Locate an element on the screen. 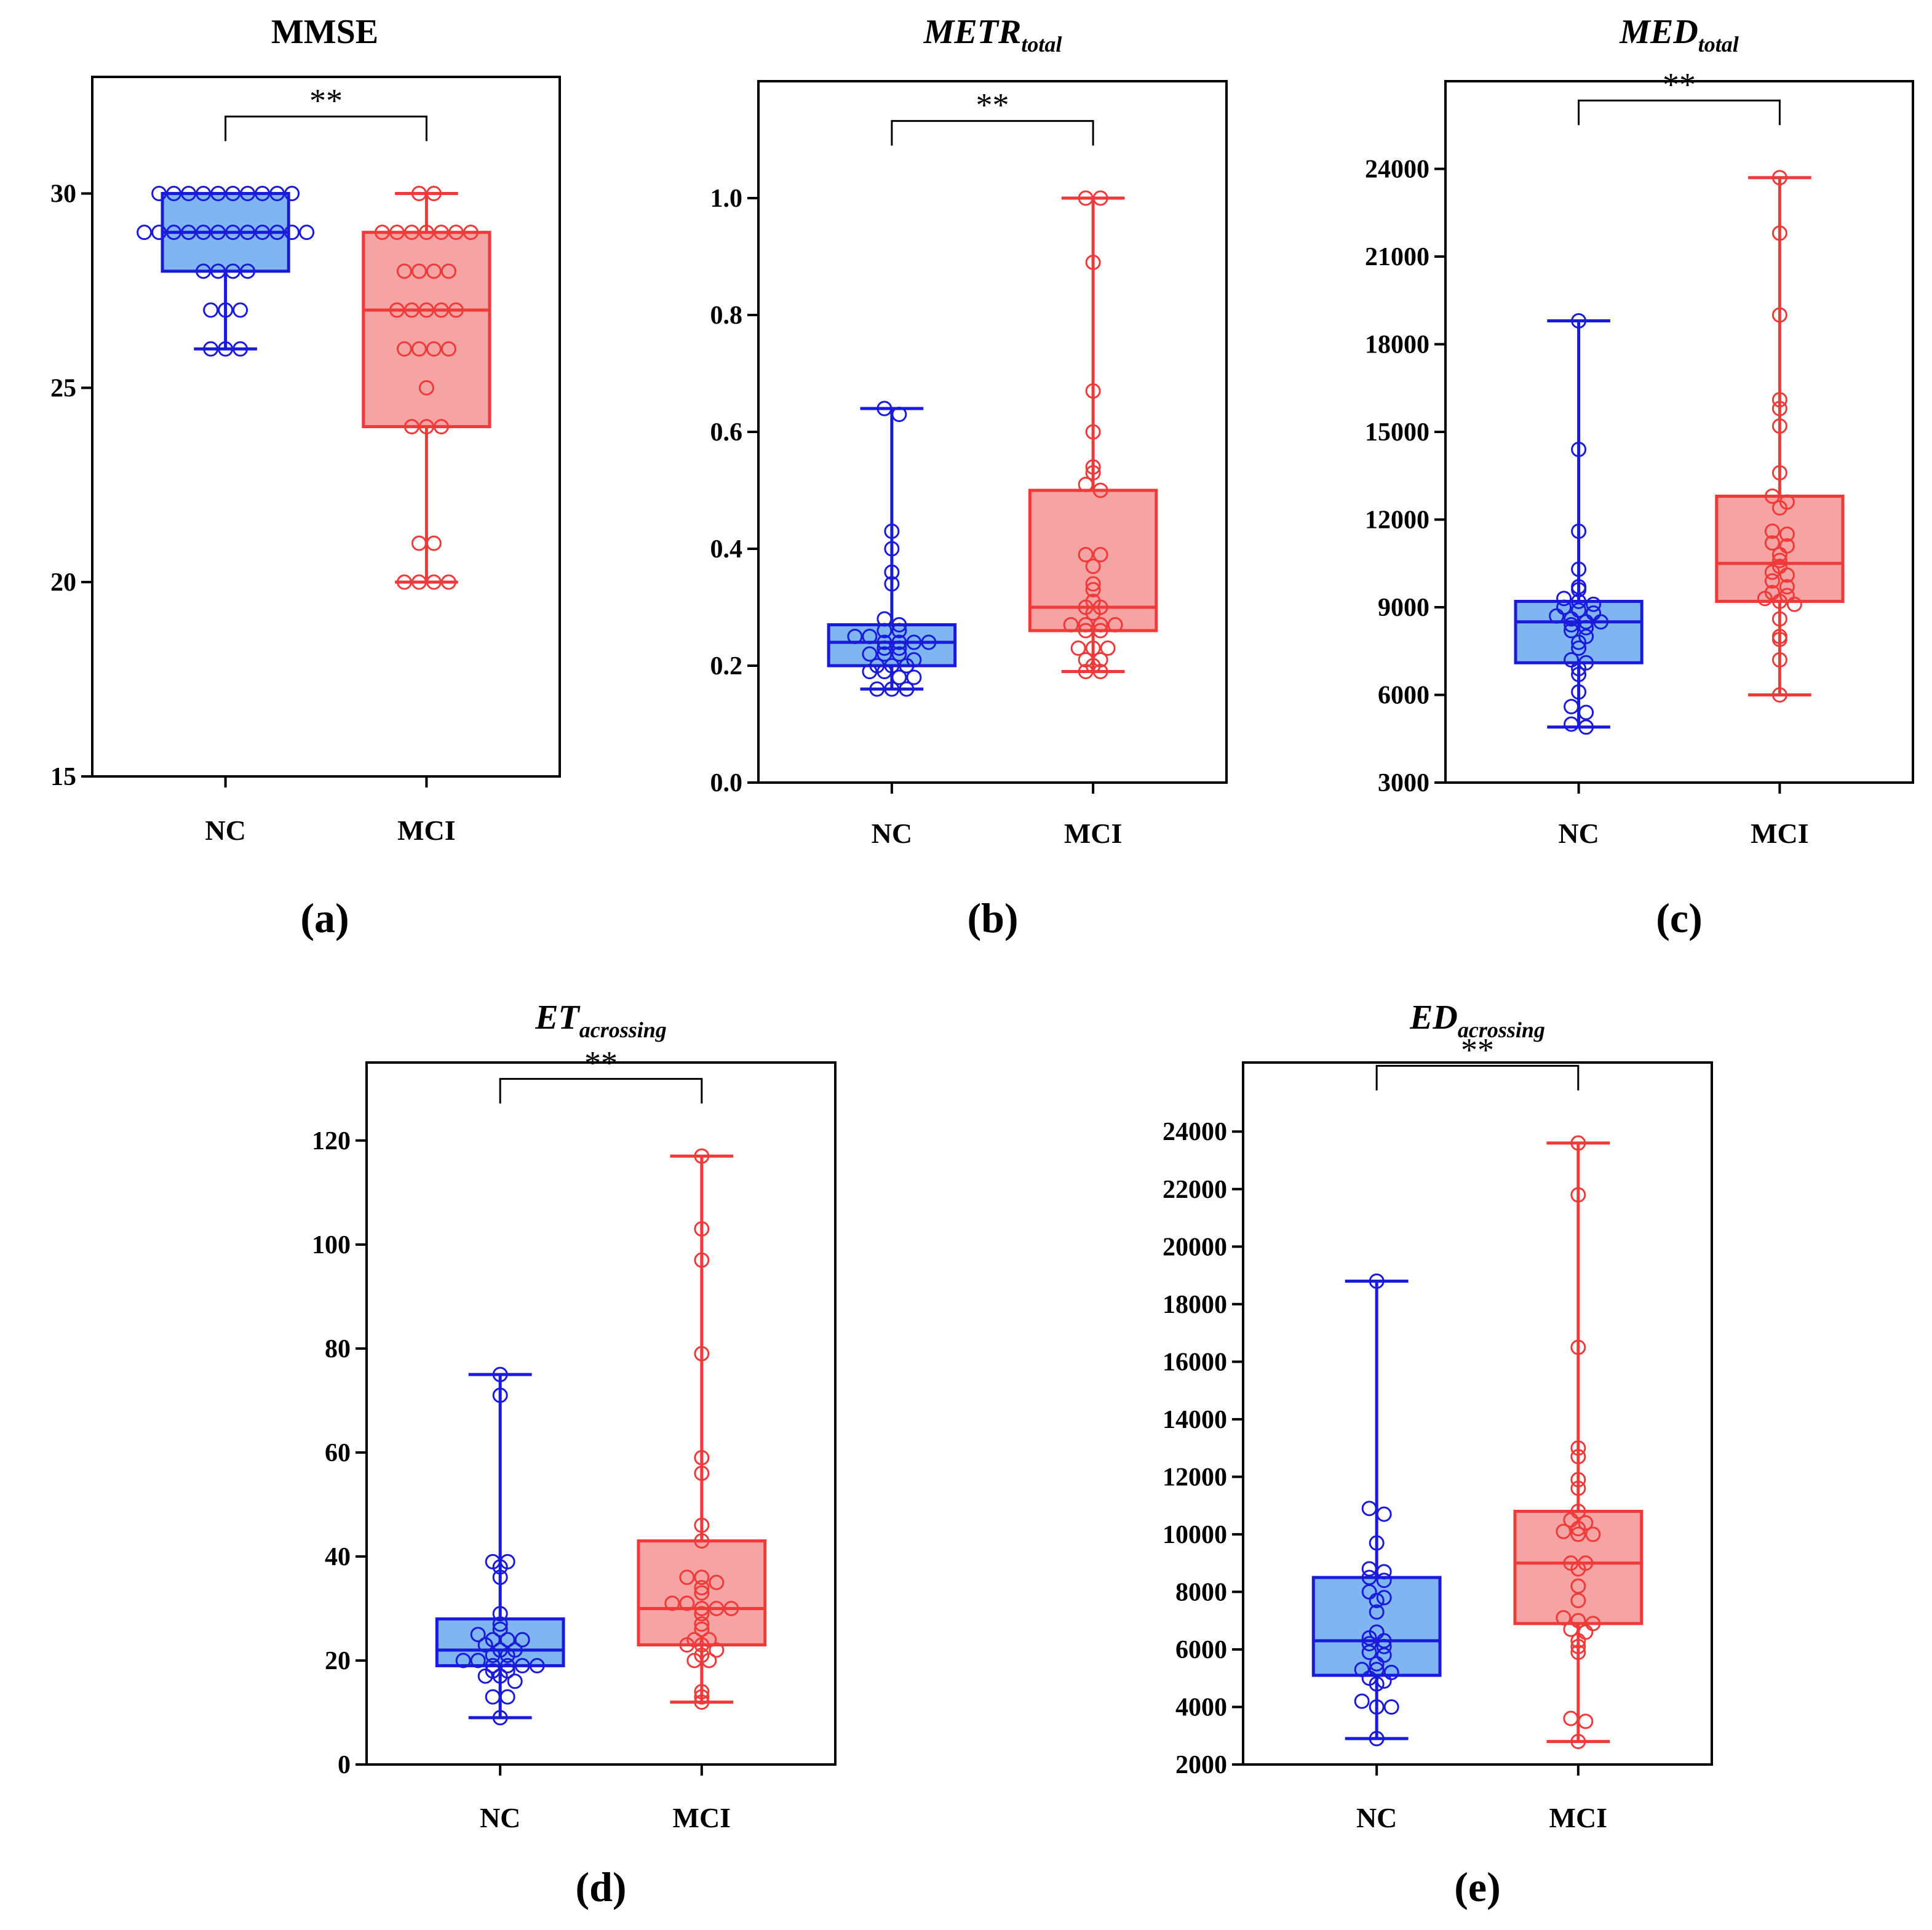 The image size is (1932, 1930). box-iqr is located at coordinates (426, 330).